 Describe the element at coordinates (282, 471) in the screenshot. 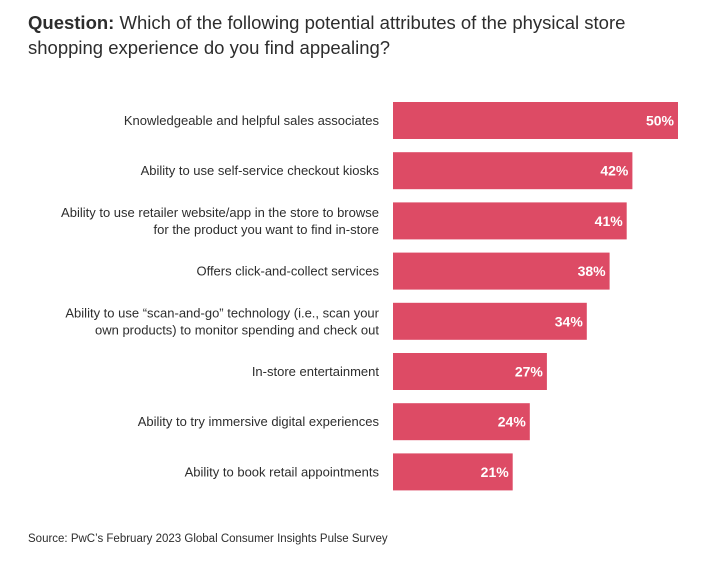

I see `category-label-8: Ability to book retail appointments` at that location.